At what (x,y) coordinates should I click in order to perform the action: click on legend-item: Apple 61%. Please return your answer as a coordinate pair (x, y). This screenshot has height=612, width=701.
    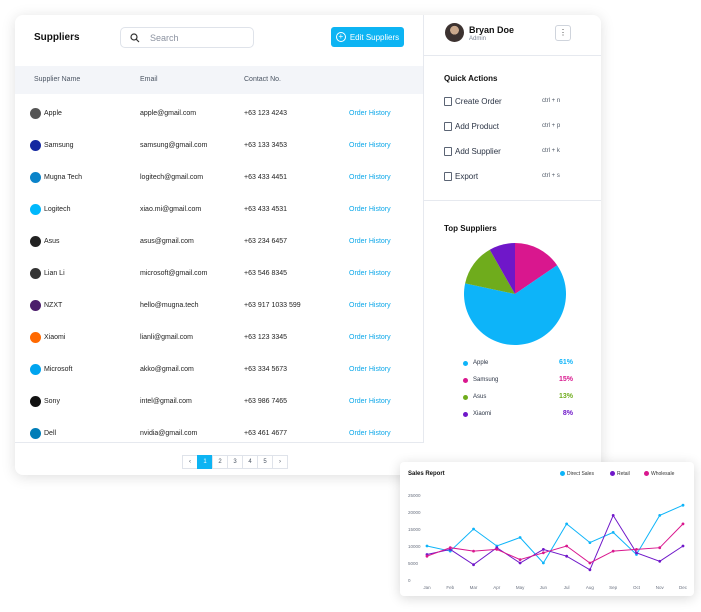
    Looking at the image, I should click on (518, 366).